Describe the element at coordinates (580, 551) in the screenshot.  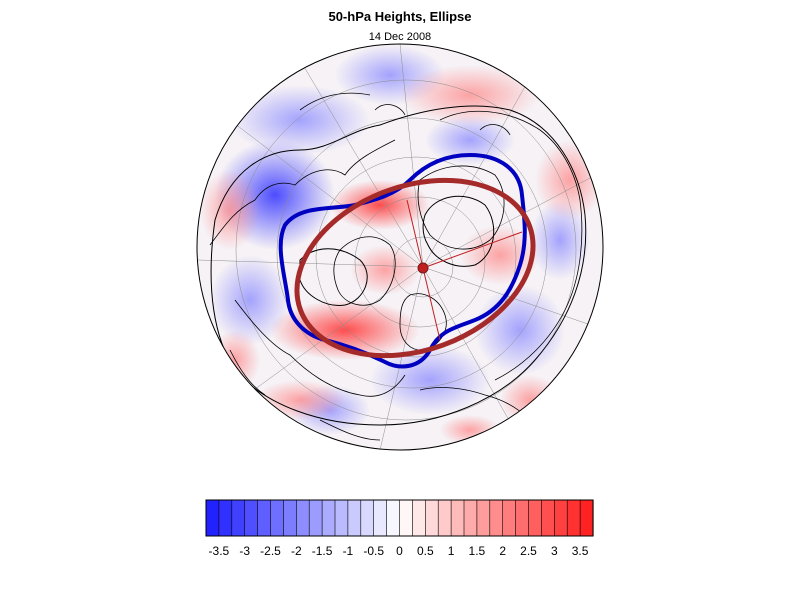
I see `colorbar-tick-label: 3.5` at that location.